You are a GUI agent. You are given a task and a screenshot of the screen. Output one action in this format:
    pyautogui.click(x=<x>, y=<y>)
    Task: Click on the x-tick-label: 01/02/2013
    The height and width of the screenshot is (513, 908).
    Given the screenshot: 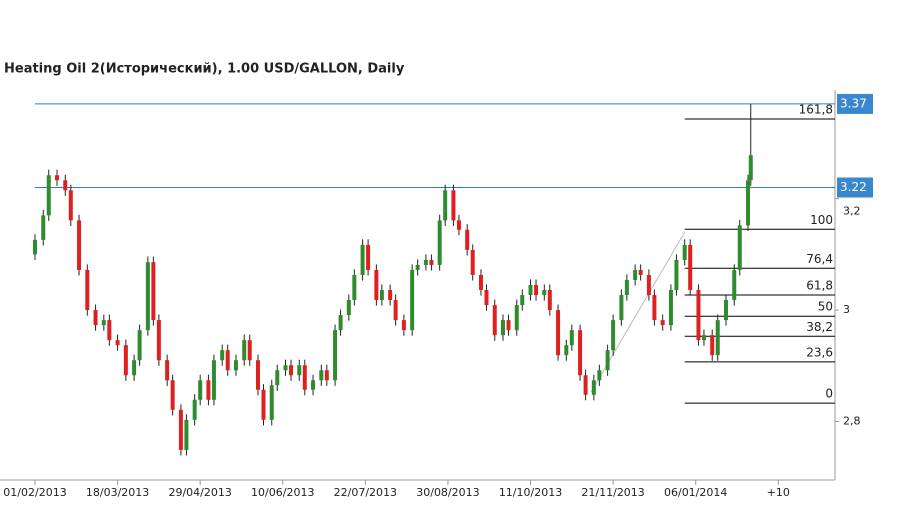 What is the action you would take?
    pyautogui.click(x=34, y=492)
    